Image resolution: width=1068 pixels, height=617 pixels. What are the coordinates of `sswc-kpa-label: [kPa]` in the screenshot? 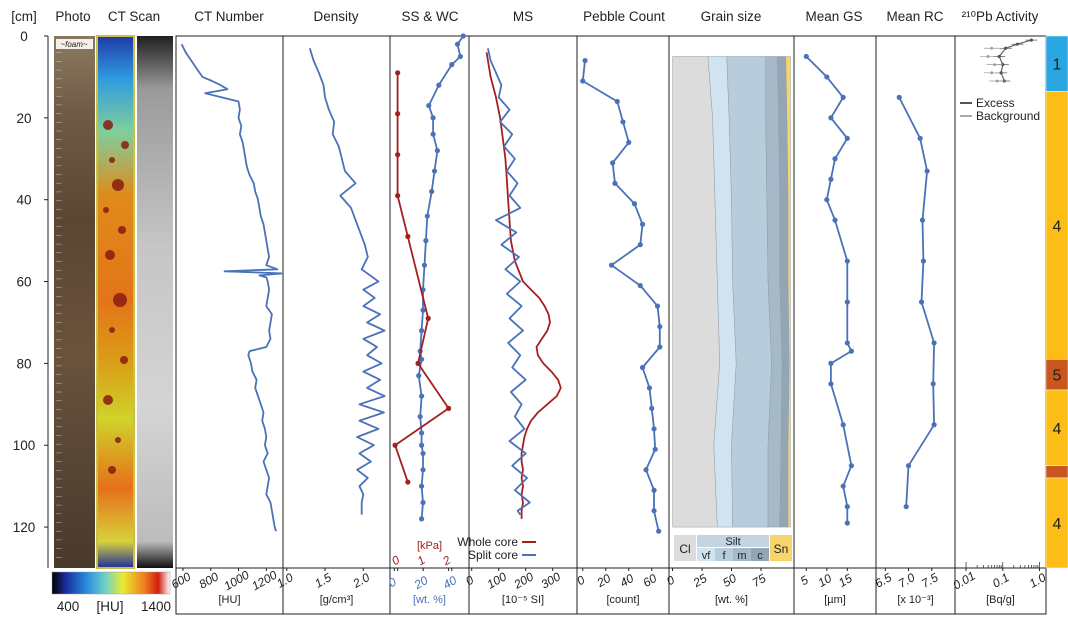 It's located at (429, 546).